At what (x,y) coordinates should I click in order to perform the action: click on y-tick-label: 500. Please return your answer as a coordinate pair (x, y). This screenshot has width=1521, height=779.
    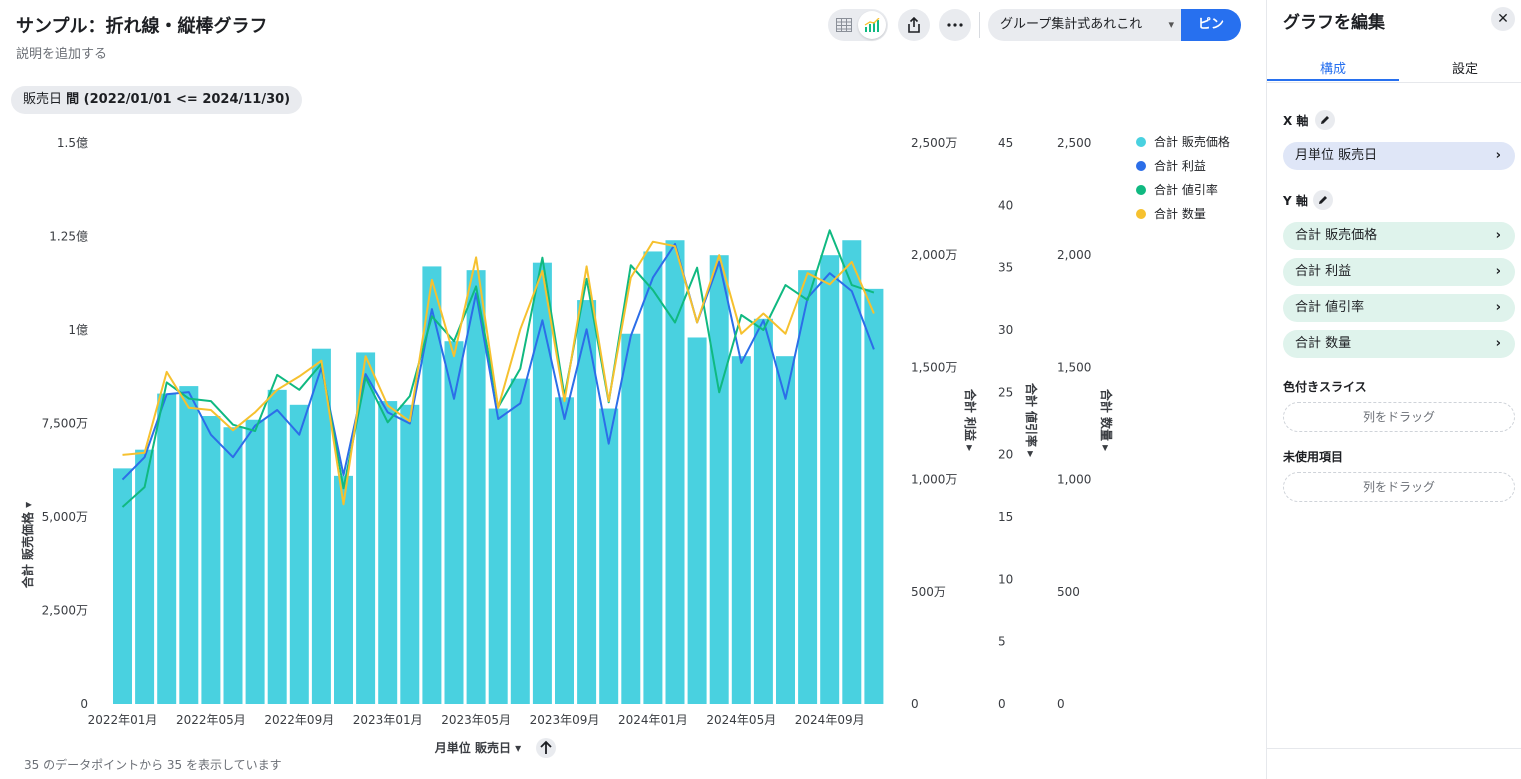
    Looking at the image, I should click on (1068, 592).